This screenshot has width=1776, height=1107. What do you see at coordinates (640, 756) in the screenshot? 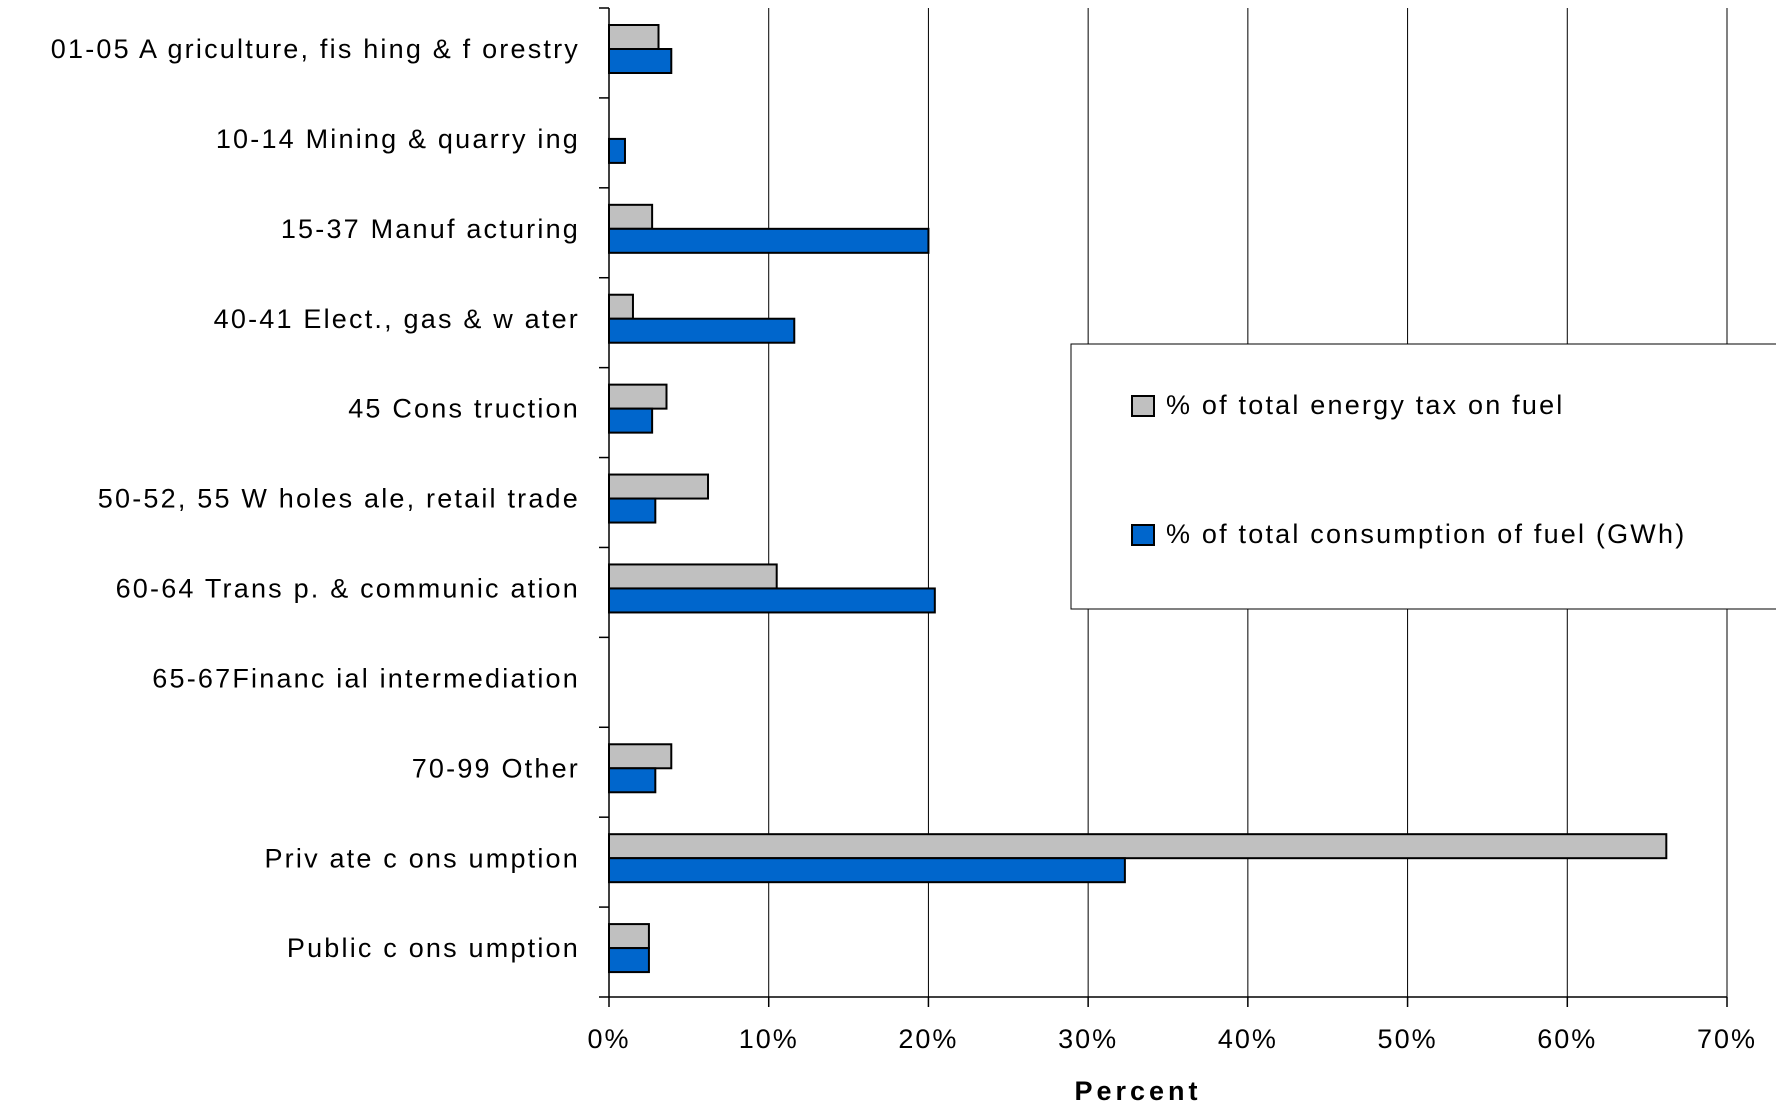
I see `bar-series1-cat9` at bounding box center [640, 756].